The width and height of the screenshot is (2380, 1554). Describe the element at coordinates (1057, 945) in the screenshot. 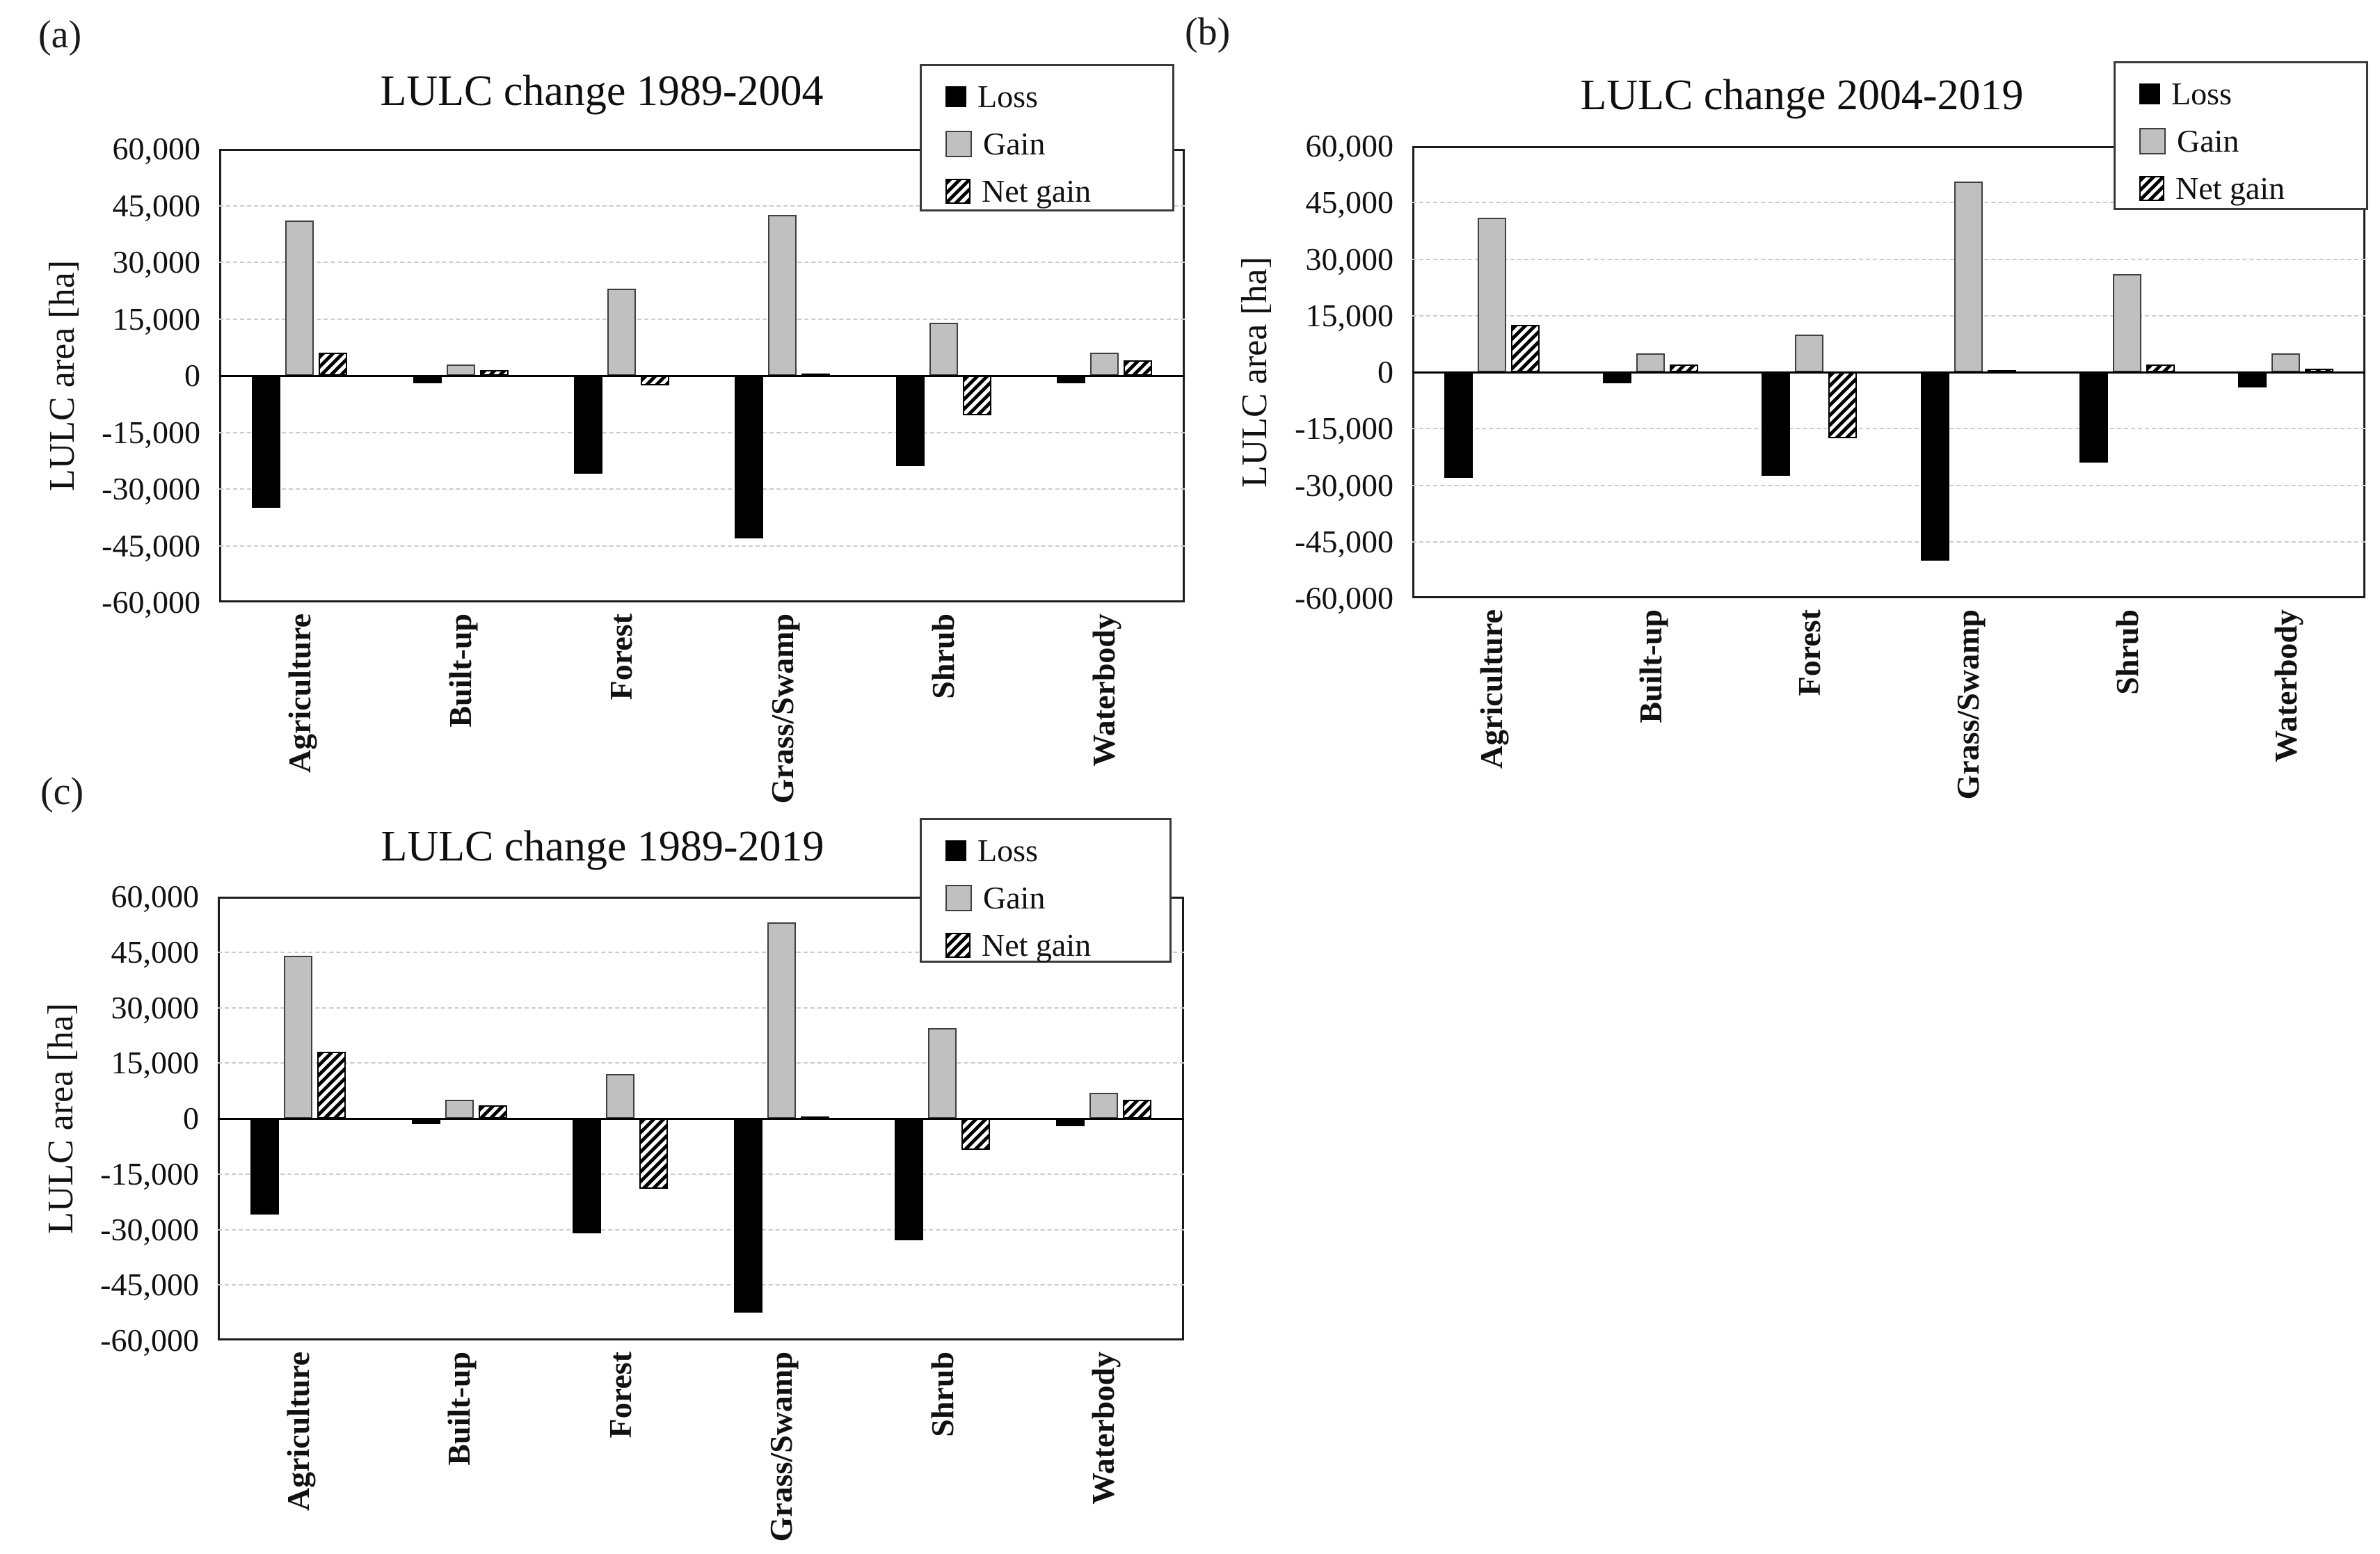

I see `legend-entry-net-gain: Net gain` at that location.